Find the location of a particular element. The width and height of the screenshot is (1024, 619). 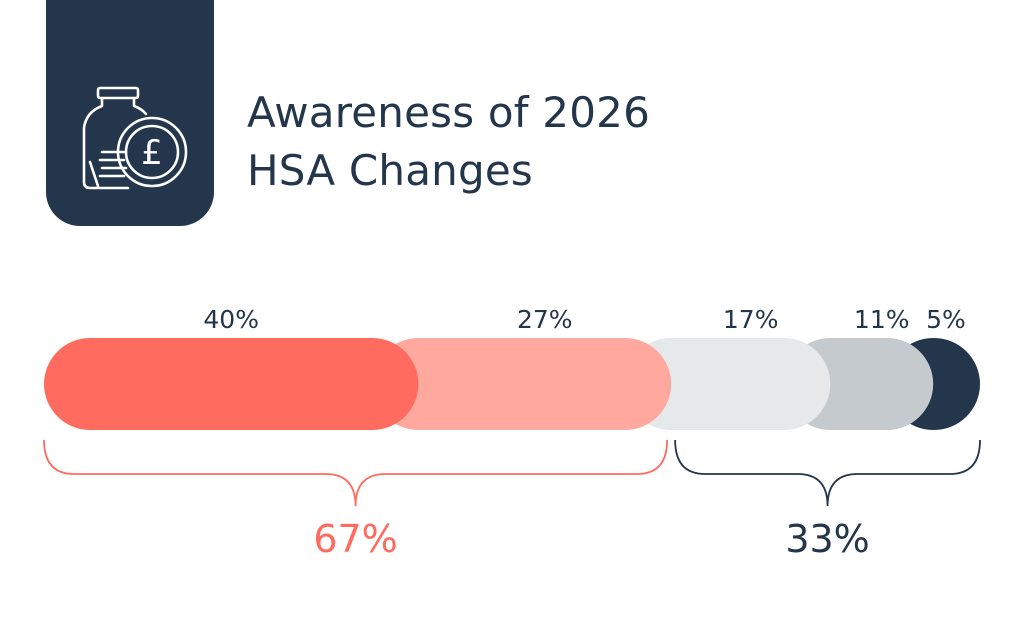

segment-label-2: 27% is located at coordinates (545, 319).